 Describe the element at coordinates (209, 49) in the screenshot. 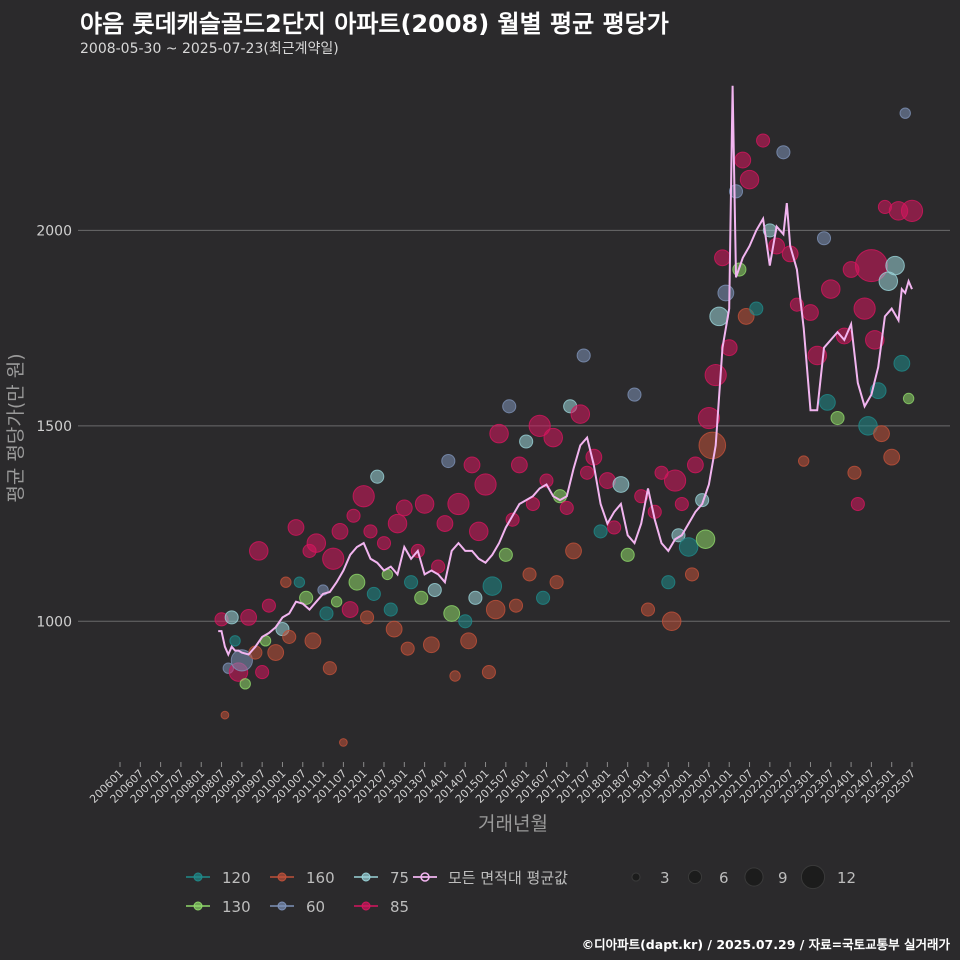

I see `chart-subtitle: 2008-05-30 ~ 2025-07-23(최근계약일)` at that location.